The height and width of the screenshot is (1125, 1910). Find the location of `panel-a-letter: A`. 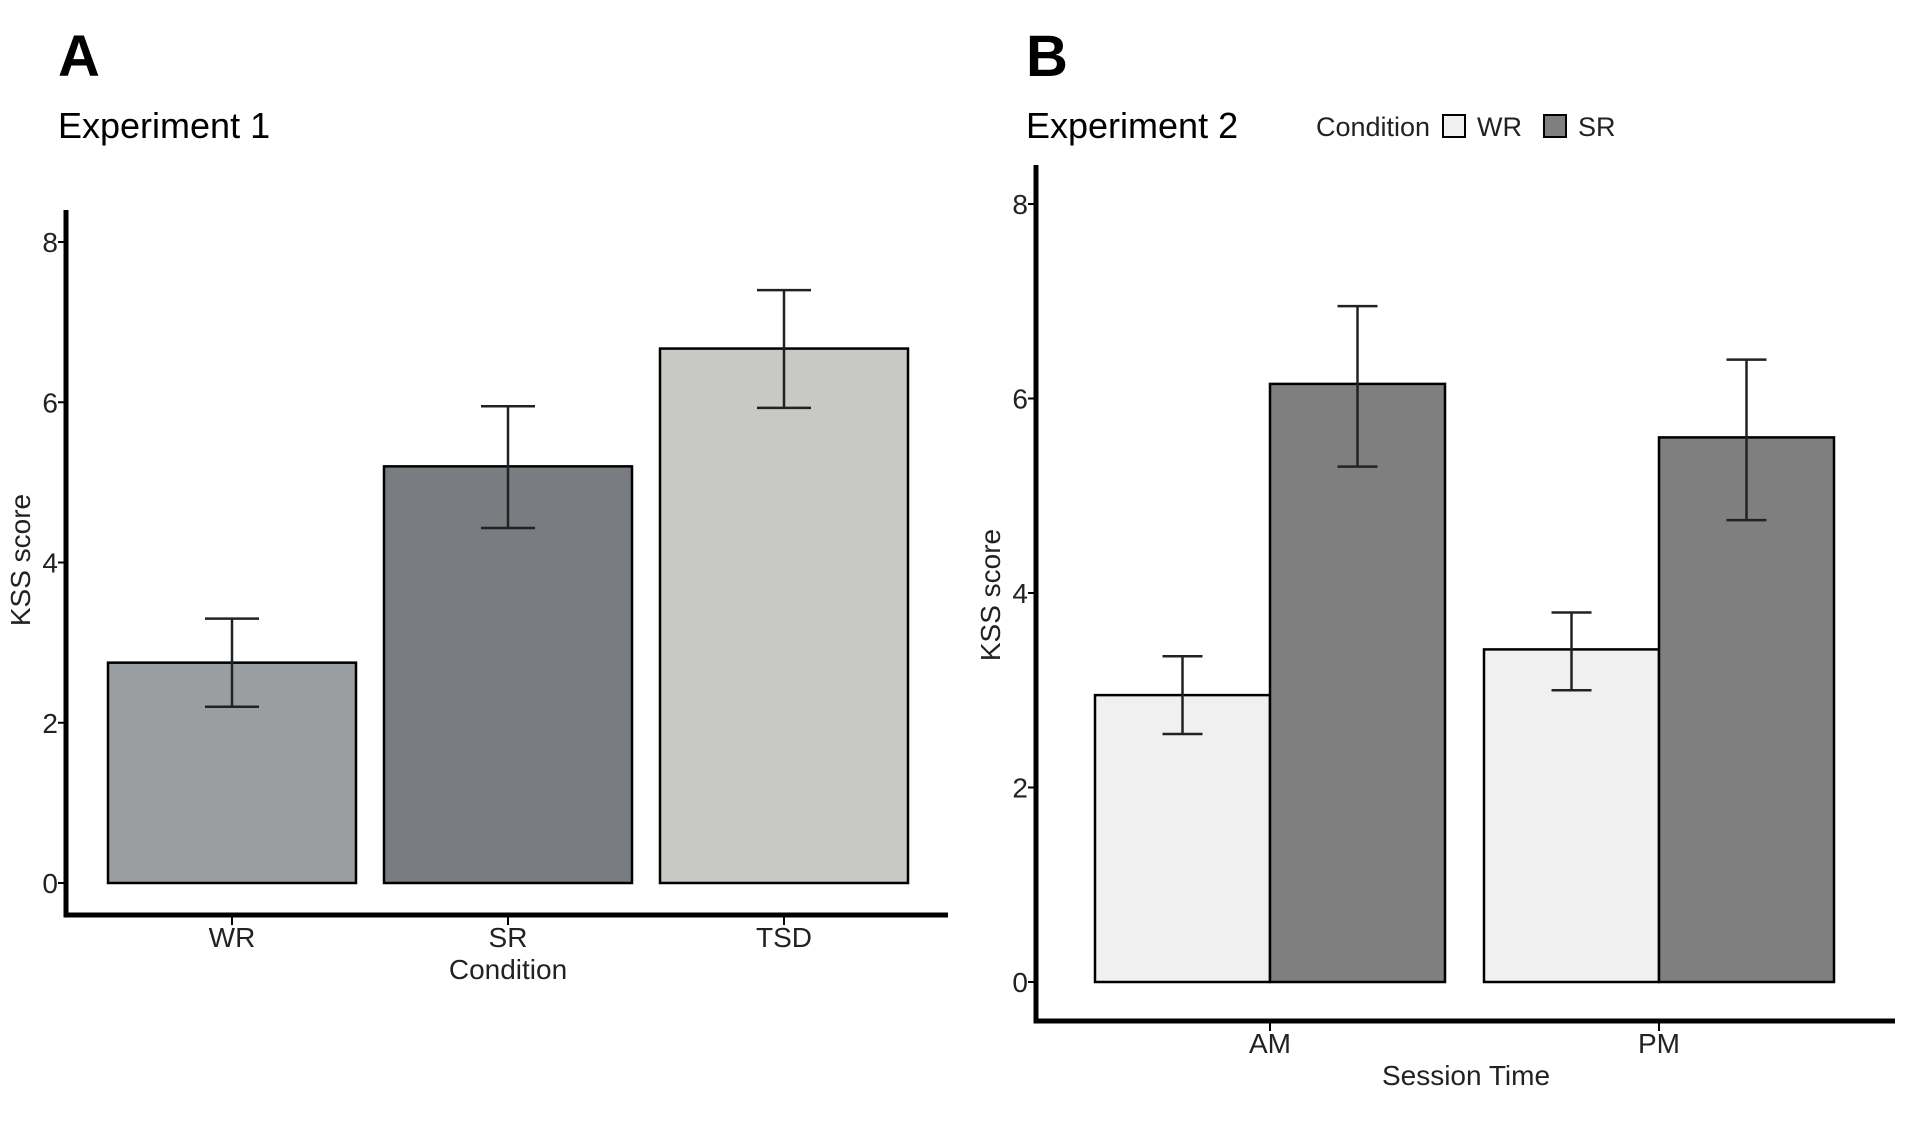

panel-a-letter: A is located at coordinates (79, 56).